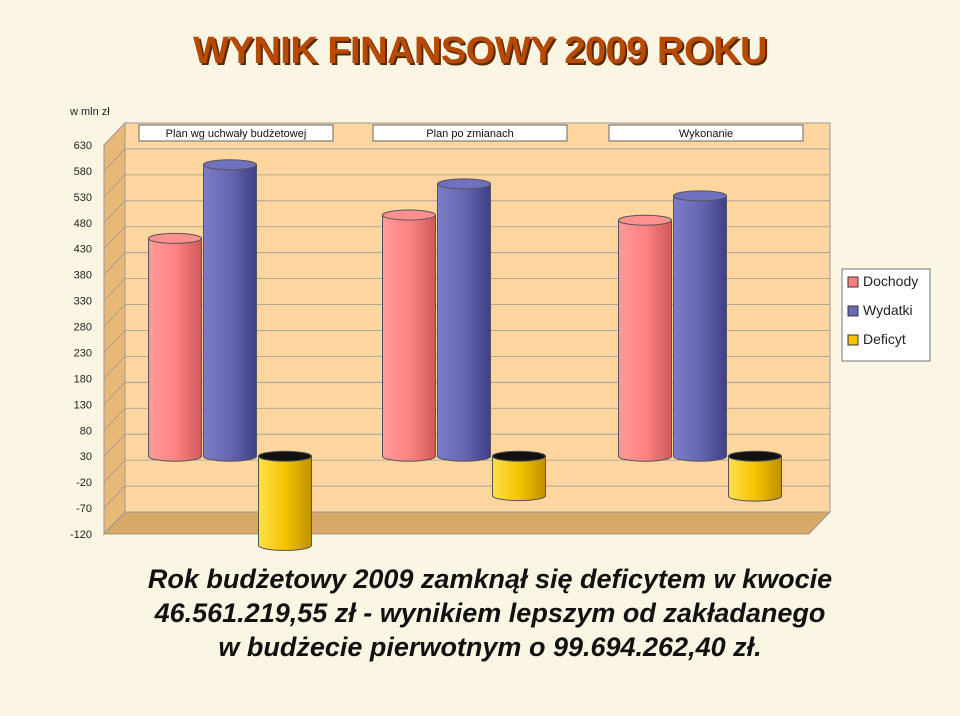 Image resolution: width=960 pixels, height=716 pixels. Describe the element at coordinates (84, 483) in the screenshot. I see `y-tick-label: -20` at that location.